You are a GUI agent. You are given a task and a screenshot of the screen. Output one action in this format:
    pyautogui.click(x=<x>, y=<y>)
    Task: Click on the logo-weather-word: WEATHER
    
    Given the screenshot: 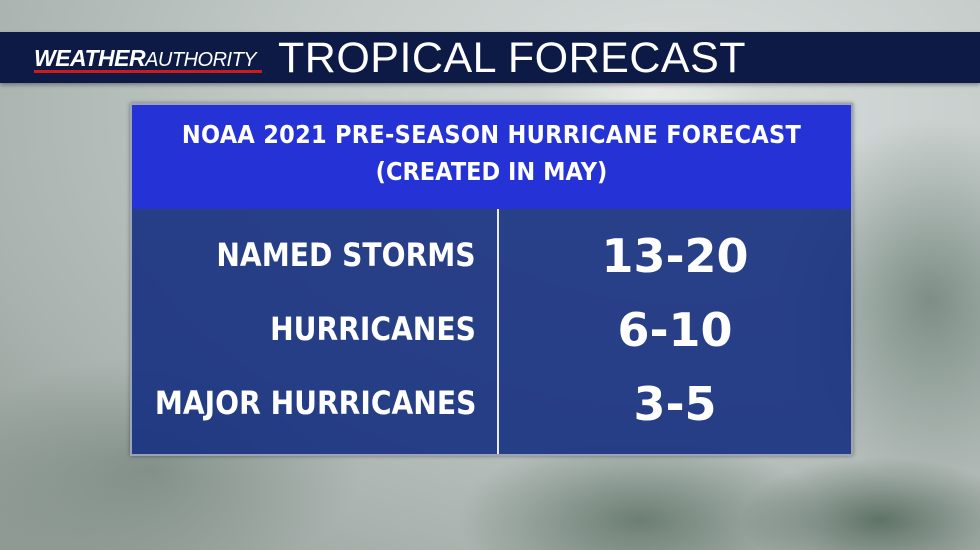 What is the action you would take?
    pyautogui.click(x=90, y=58)
    